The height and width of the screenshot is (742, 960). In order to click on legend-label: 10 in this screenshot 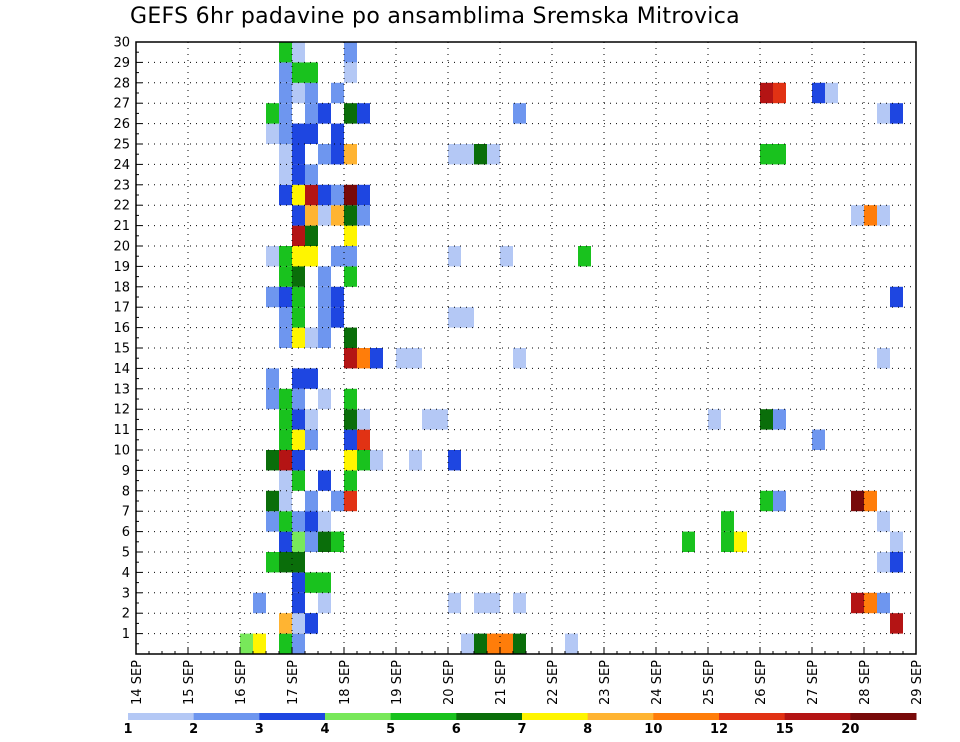, I will do `click(653, 729)`.